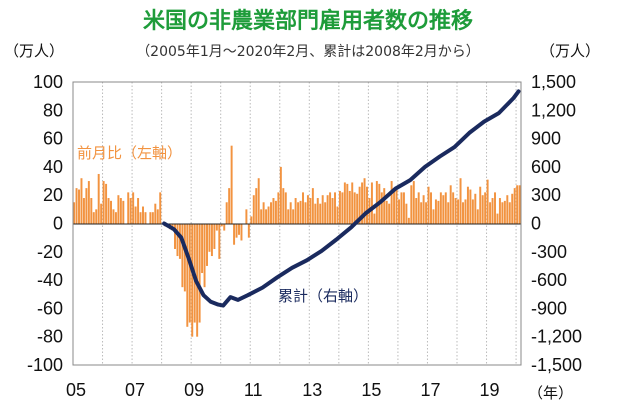 The image size is (617, 405). Describe the element at coordinates (430, 390) in the screenshot. I see `x-tick-label: 17` at that location.